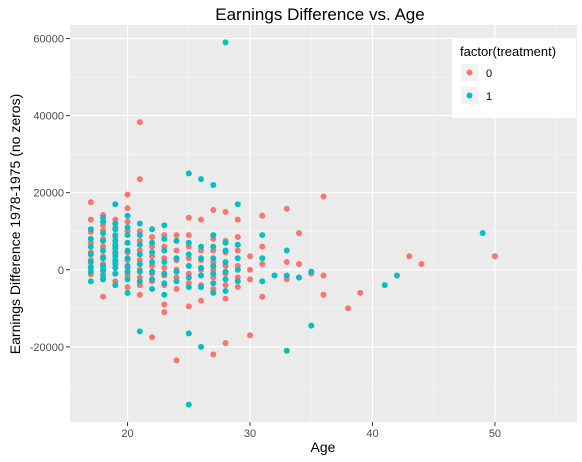 This screenshot has height=462, width=582. What do you see at coordinates (372, 434) in the screenshot?
I see `x-tick-label: 40` at bounding box center [372, 434].